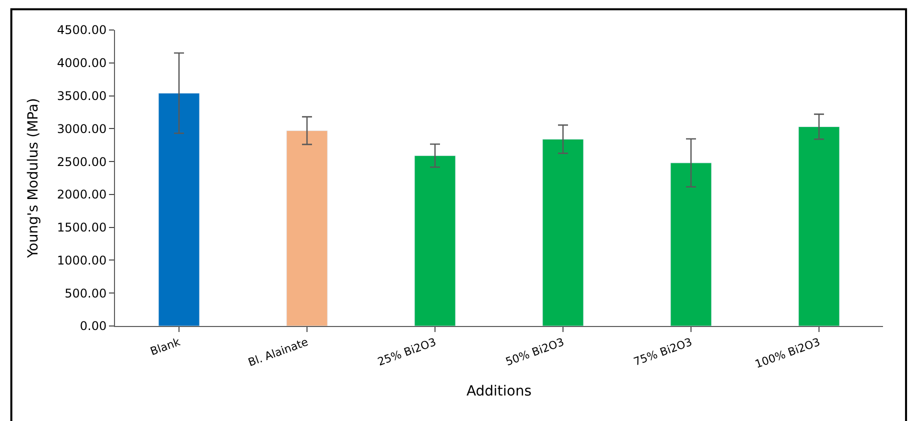 This screenshot has width=923, height=421. Describe the element at coordinates (81, 227) in the screenshot. I see `y-tick-label: 1500.00` at that location.